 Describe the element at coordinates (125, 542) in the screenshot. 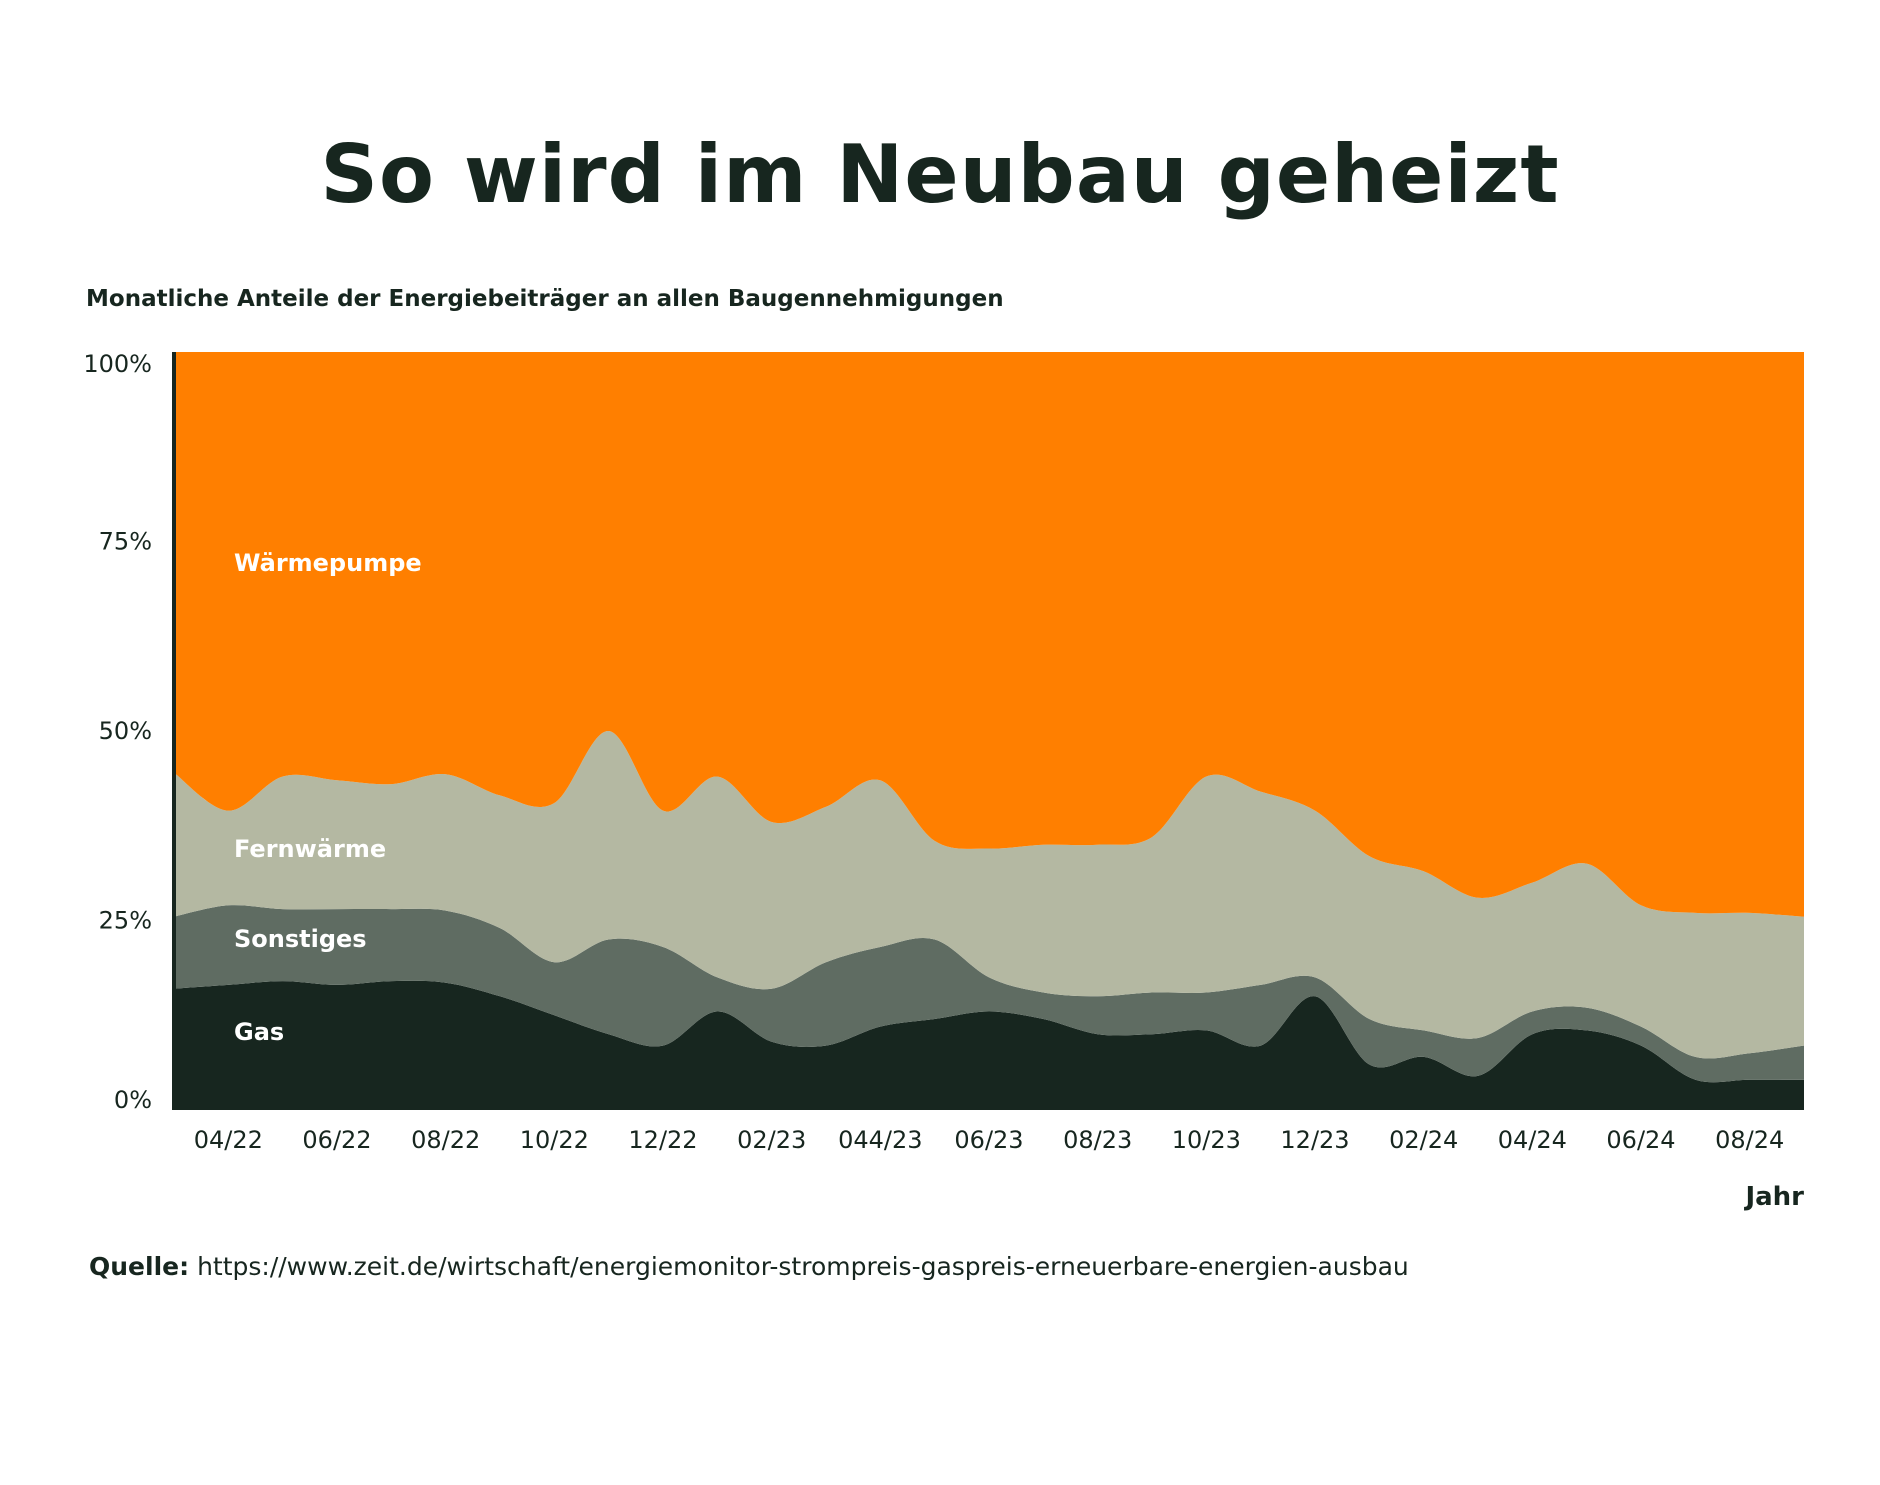

I see `y-tick-label: 75%` at that location.